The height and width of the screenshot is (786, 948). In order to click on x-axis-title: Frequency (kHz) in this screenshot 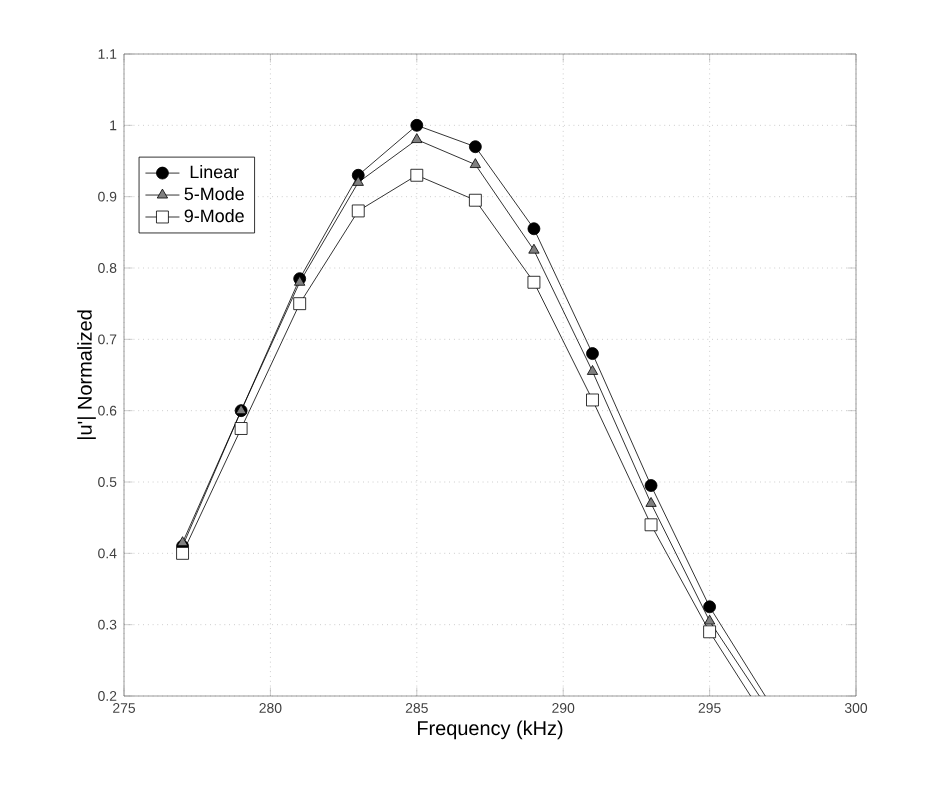, I will do `click(490, 730)`.